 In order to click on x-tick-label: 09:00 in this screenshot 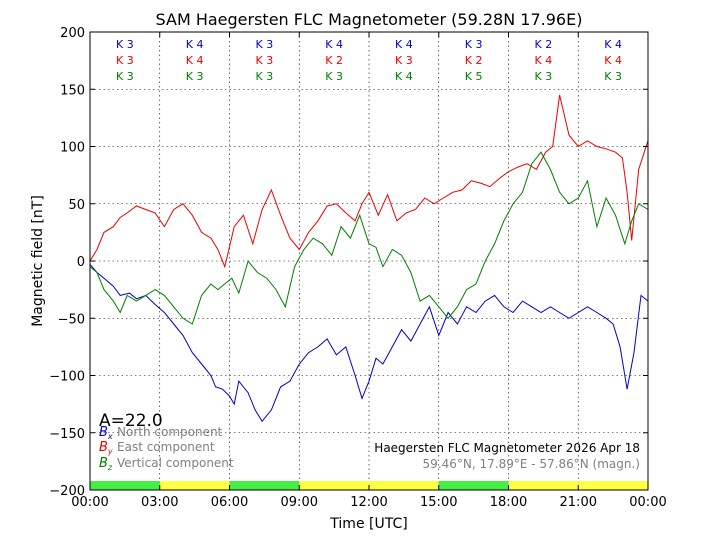, I will do `click(299, 502)`.